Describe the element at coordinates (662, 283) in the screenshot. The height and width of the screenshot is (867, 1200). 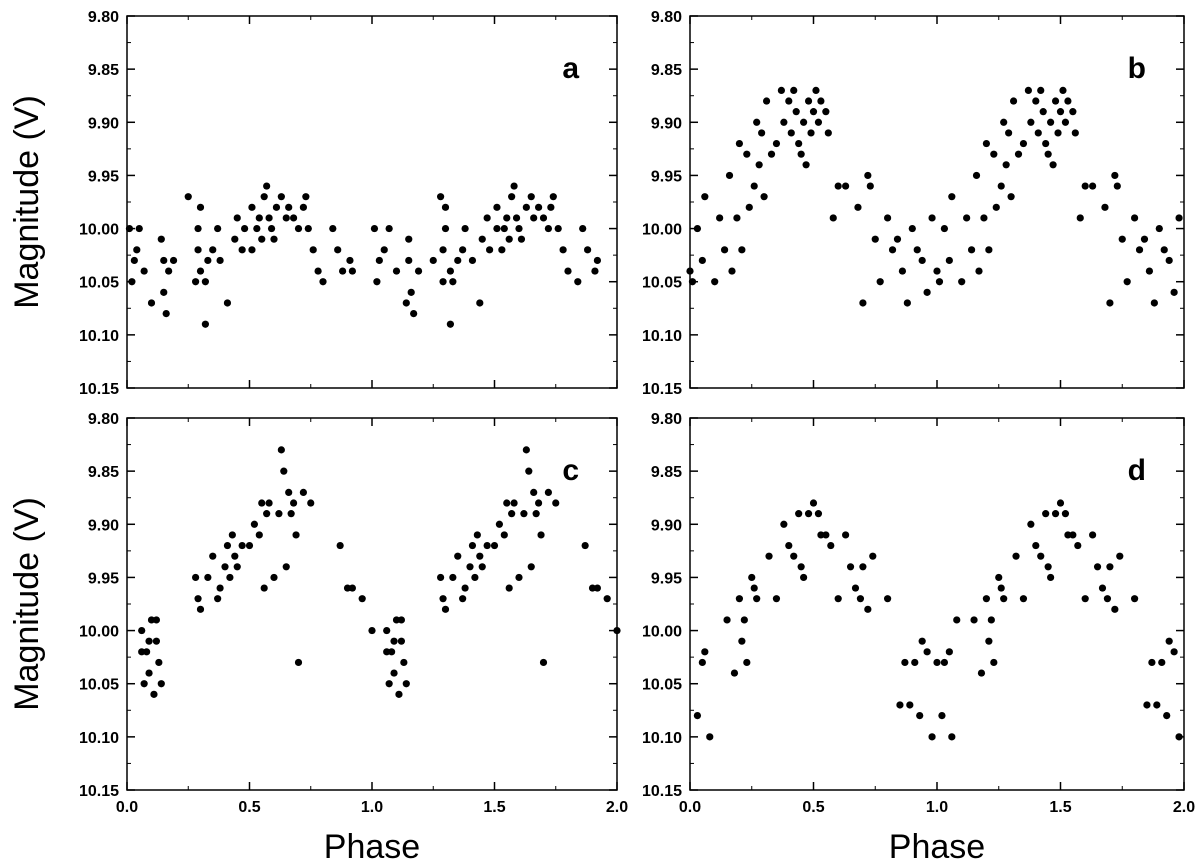
I see `y-tick-label: 10.05` at that location.